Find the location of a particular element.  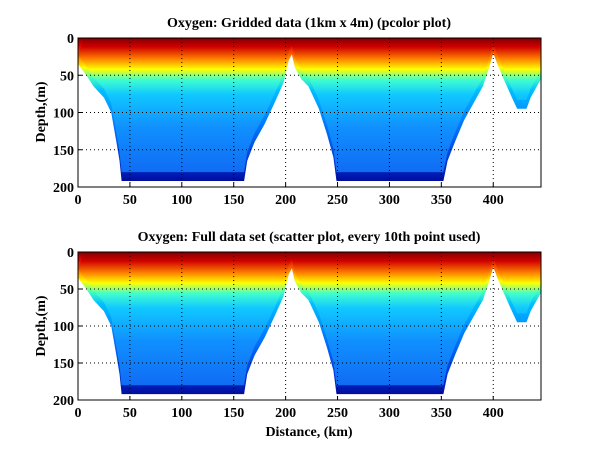

top-plot-ylabel: Depth,(m) is located at coordinates (41, 111).